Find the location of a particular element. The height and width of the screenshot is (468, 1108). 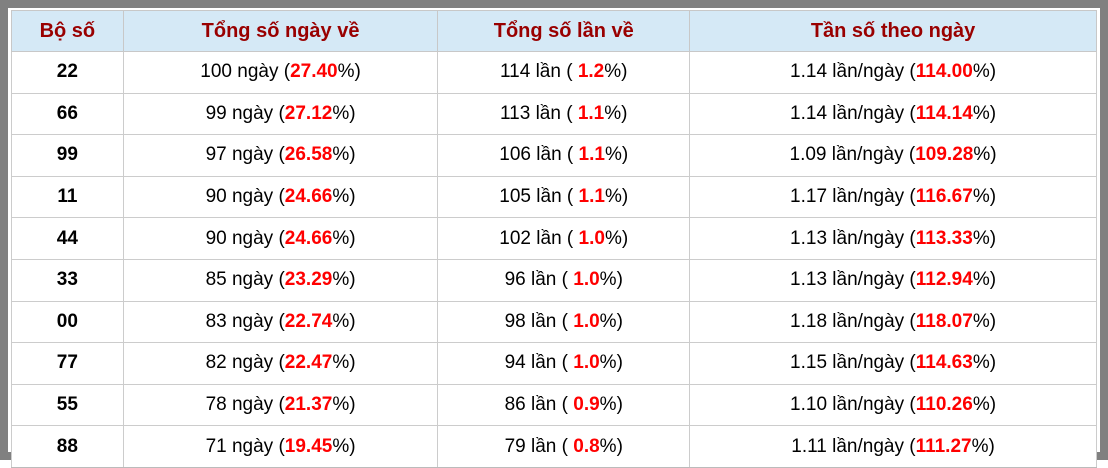

cell-text: 71 ngày ( is located at coordinates (245, 446).